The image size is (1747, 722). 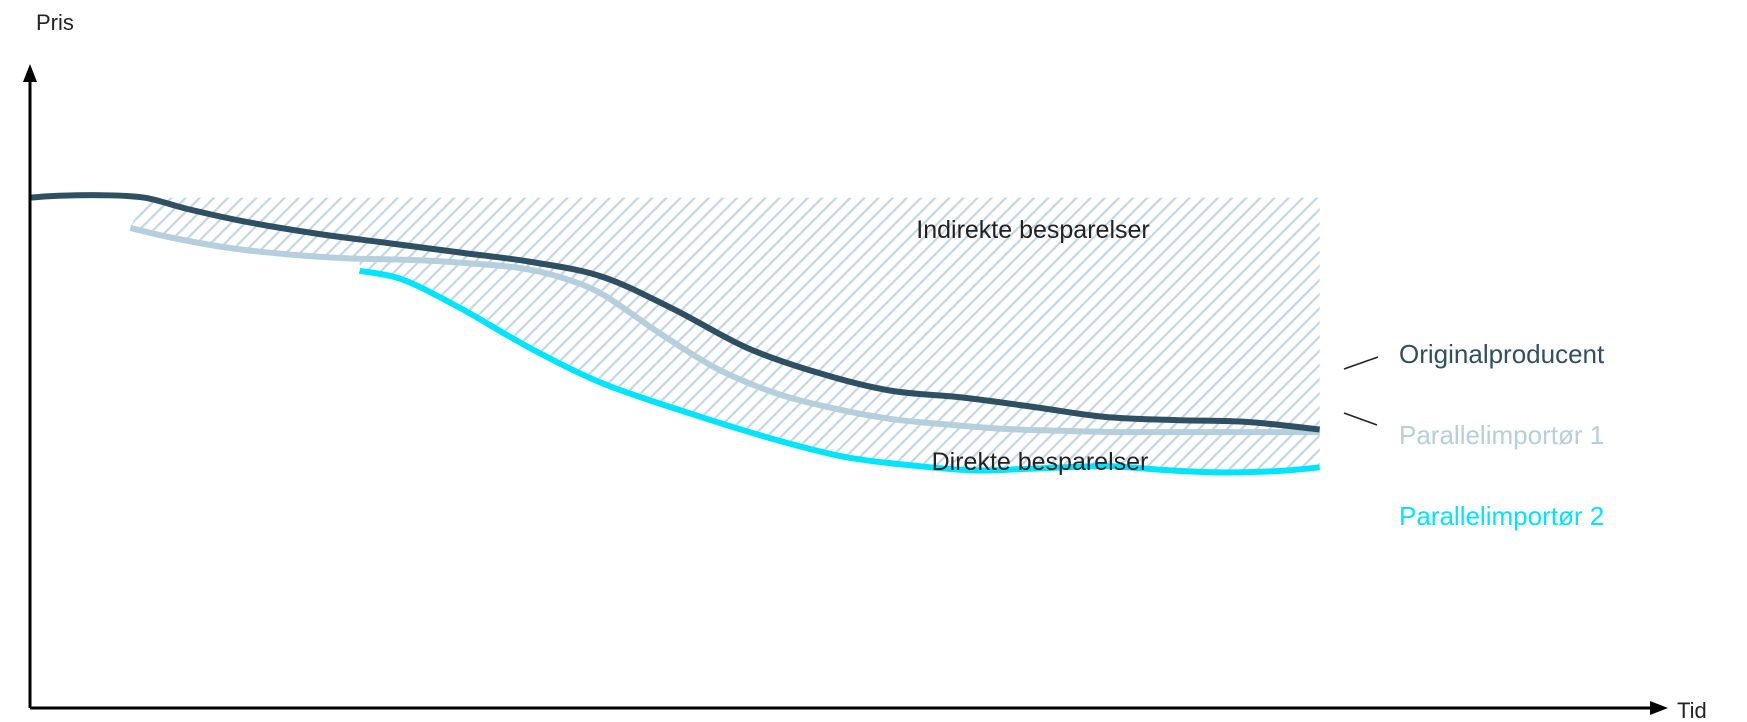 I want to click on legend-item-originalproducent: Originalproducent, so click(x=1502, y=354).